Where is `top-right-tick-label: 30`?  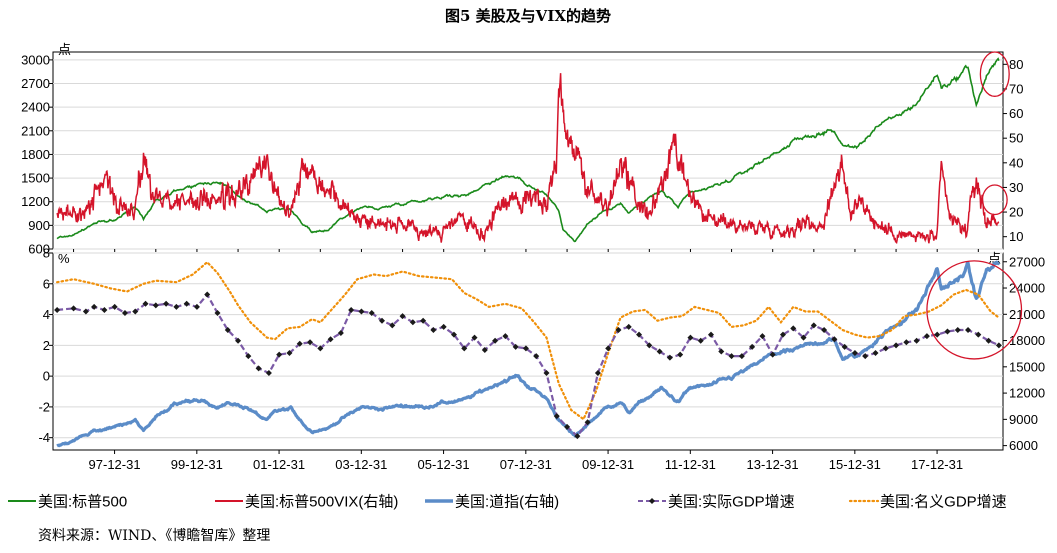
top-right-tick-label: 30 is located at coordinates (1016, 187).